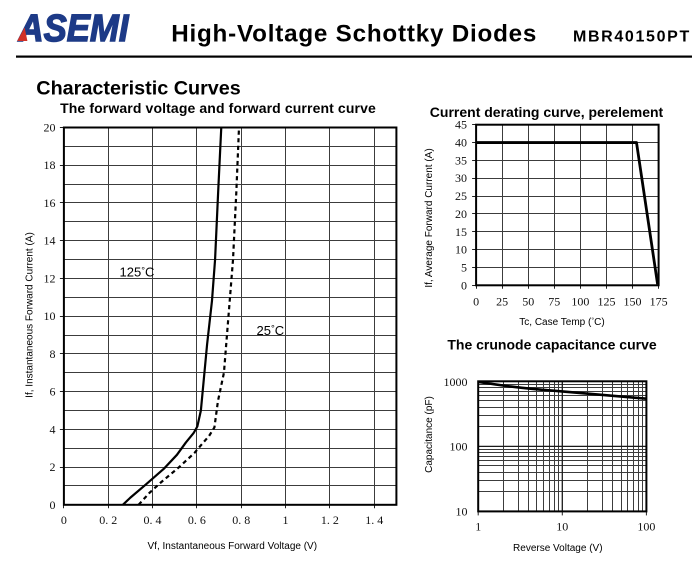  What do you see at coordinates (547, 112) in the screenshot?
I see `svg-text:Current derating curve, perele: Current derating curve, perelement` at bounding box center [547, 112].